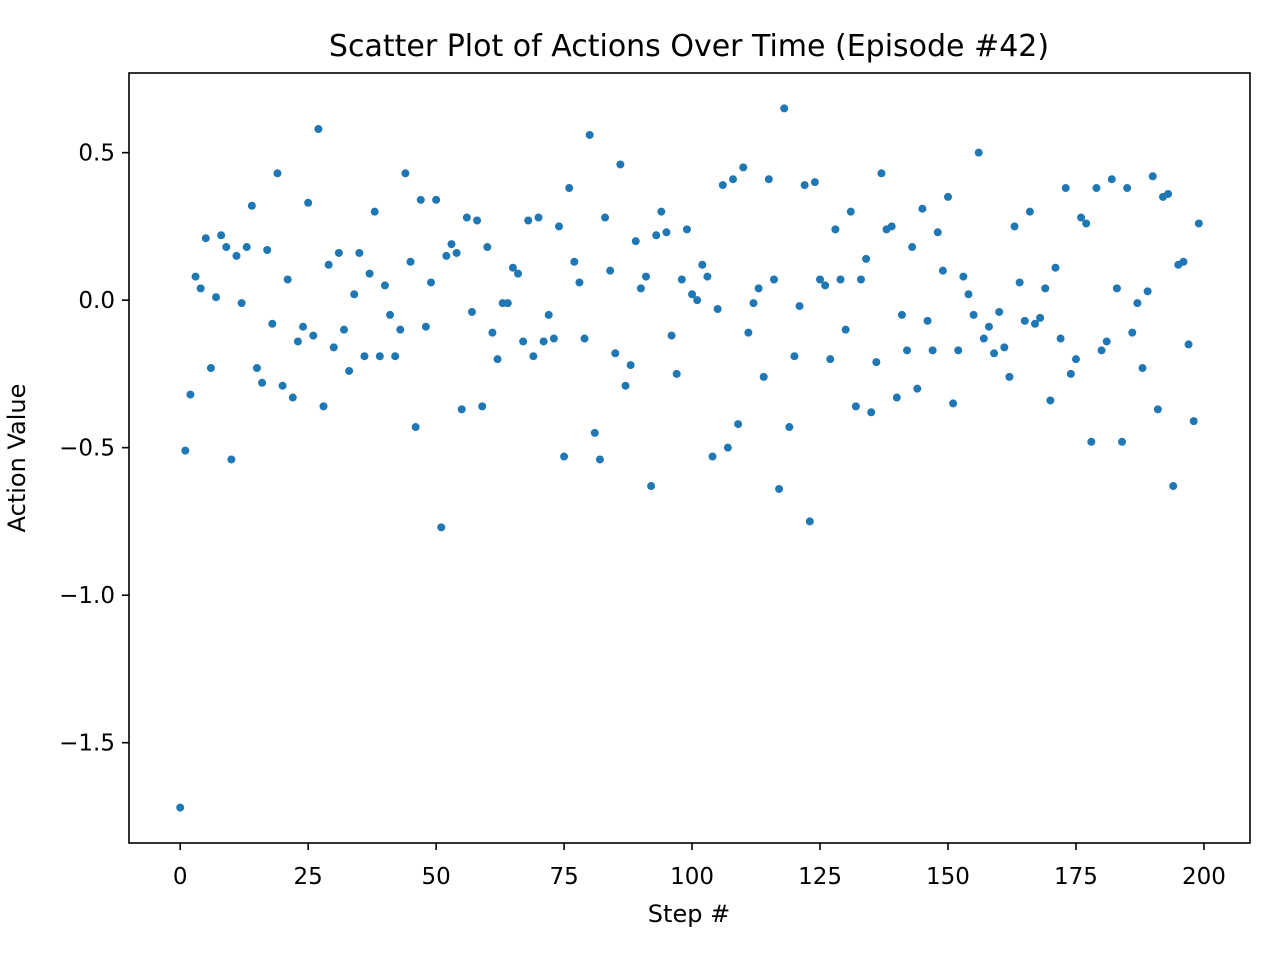 The height and width of the screenshot is (960, 1280). What do you see at coordinates (563, 877) in the screenshot?
I see `x-tick-label: 75` at bounding box center [563, 877].